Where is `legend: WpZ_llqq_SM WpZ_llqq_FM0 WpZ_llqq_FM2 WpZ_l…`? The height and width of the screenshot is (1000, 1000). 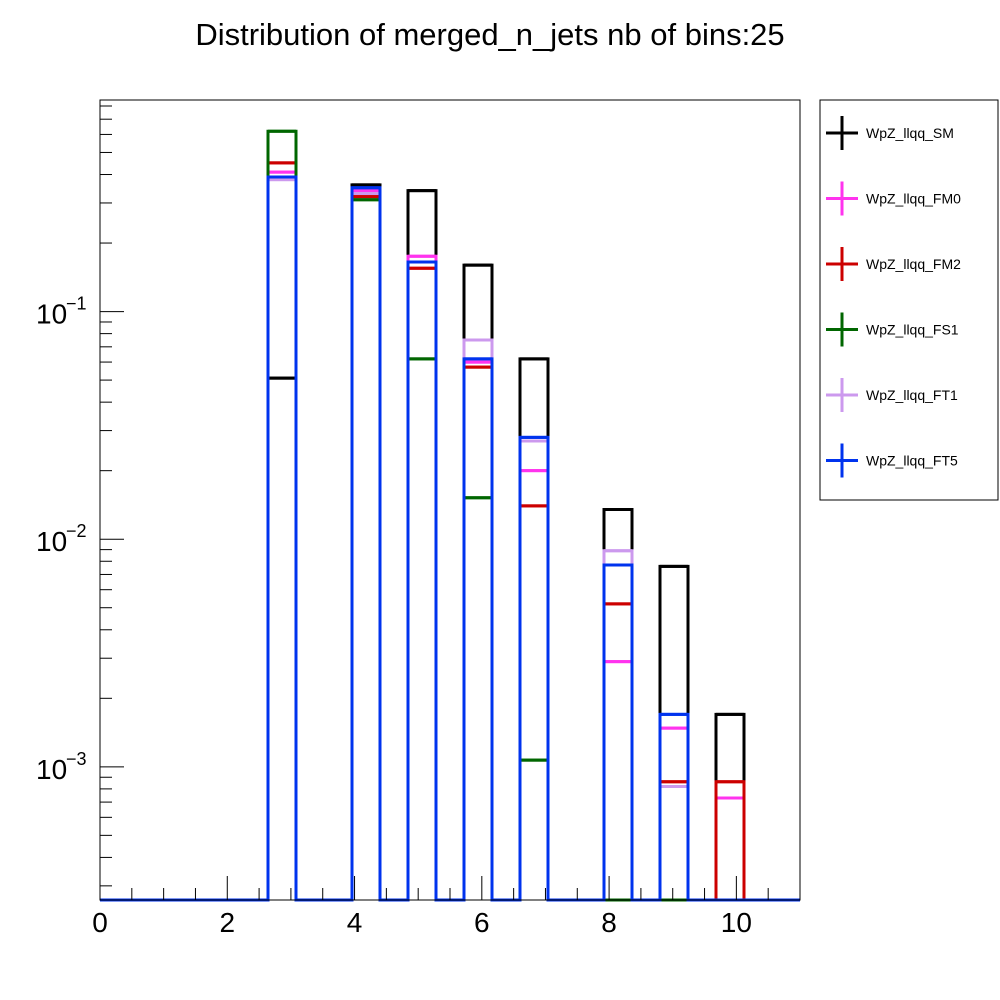
legend: WpZ_llqq_SM WpZ_llqq_FM0 WpZ_llqq_FM2 WpZ_l… is located at coordinates (893, 297).